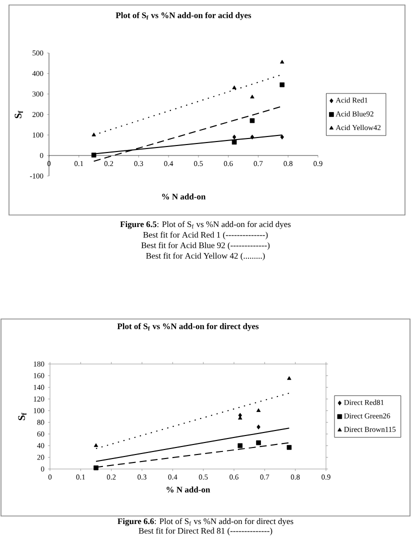 This screenshot has width=411, height=538. Describe the element at coordinates (205, 532) in the screenshot. I see `text: Best fit for Direct Red 81 (--------------)` at that location.